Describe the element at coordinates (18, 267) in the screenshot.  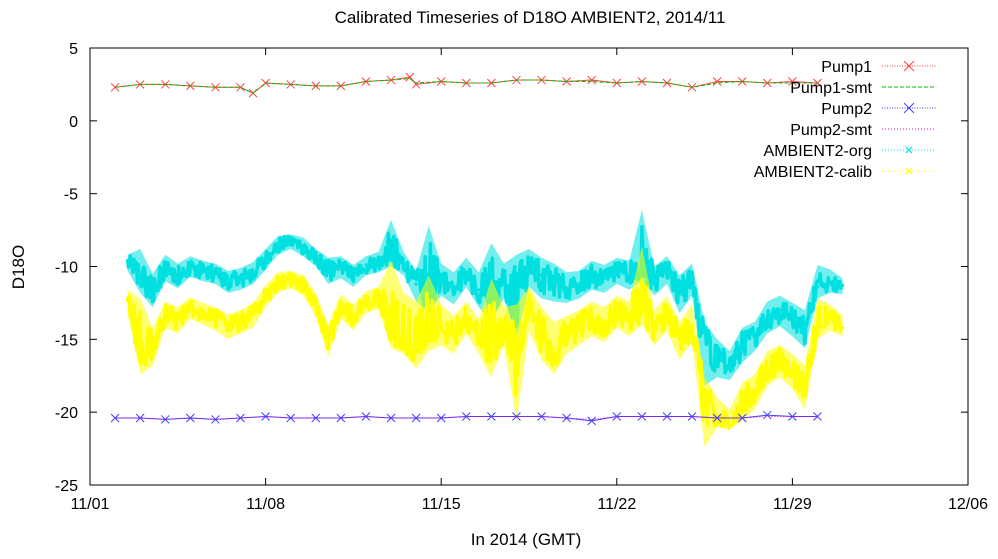
I see `y-axis-label: D18O` at that location.